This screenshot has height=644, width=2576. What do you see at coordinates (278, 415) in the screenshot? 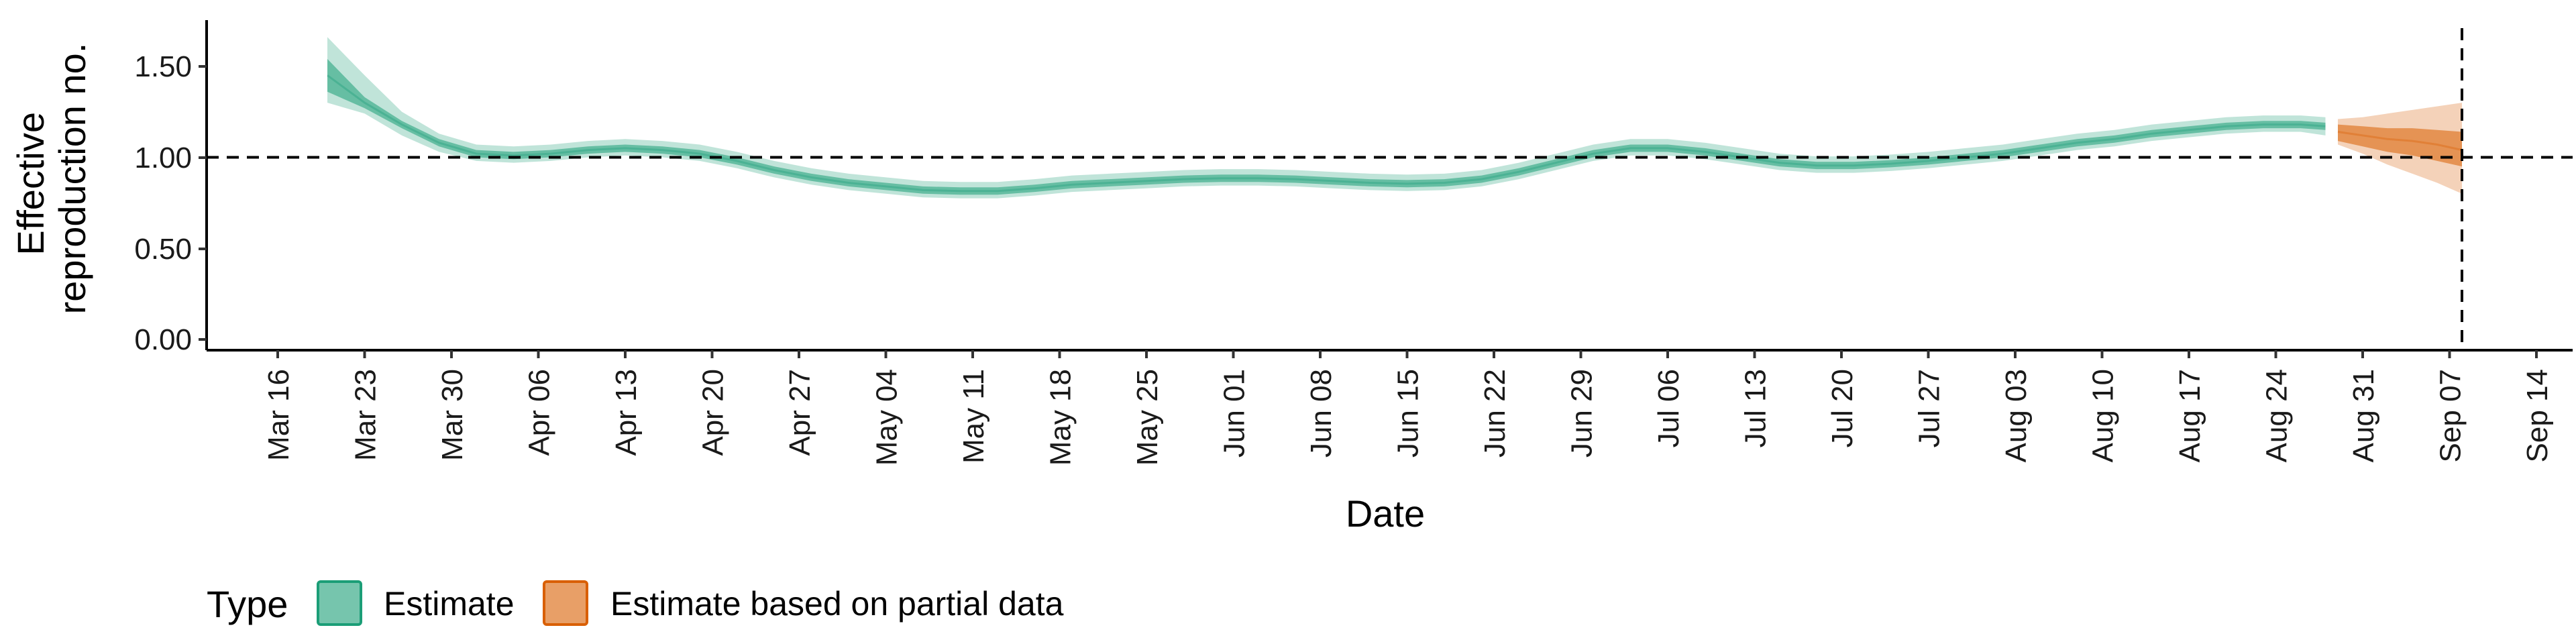
I see `x-tick-label: Mar 16` at bounding box center [278, 415].